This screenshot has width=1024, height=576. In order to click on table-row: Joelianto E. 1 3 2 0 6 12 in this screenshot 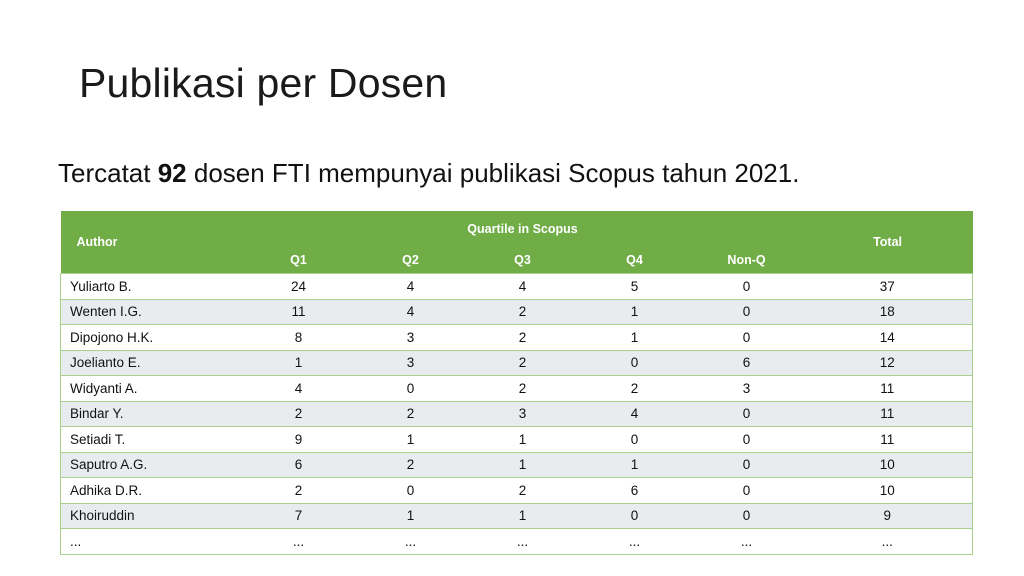, I will do `click(516, 362)`.